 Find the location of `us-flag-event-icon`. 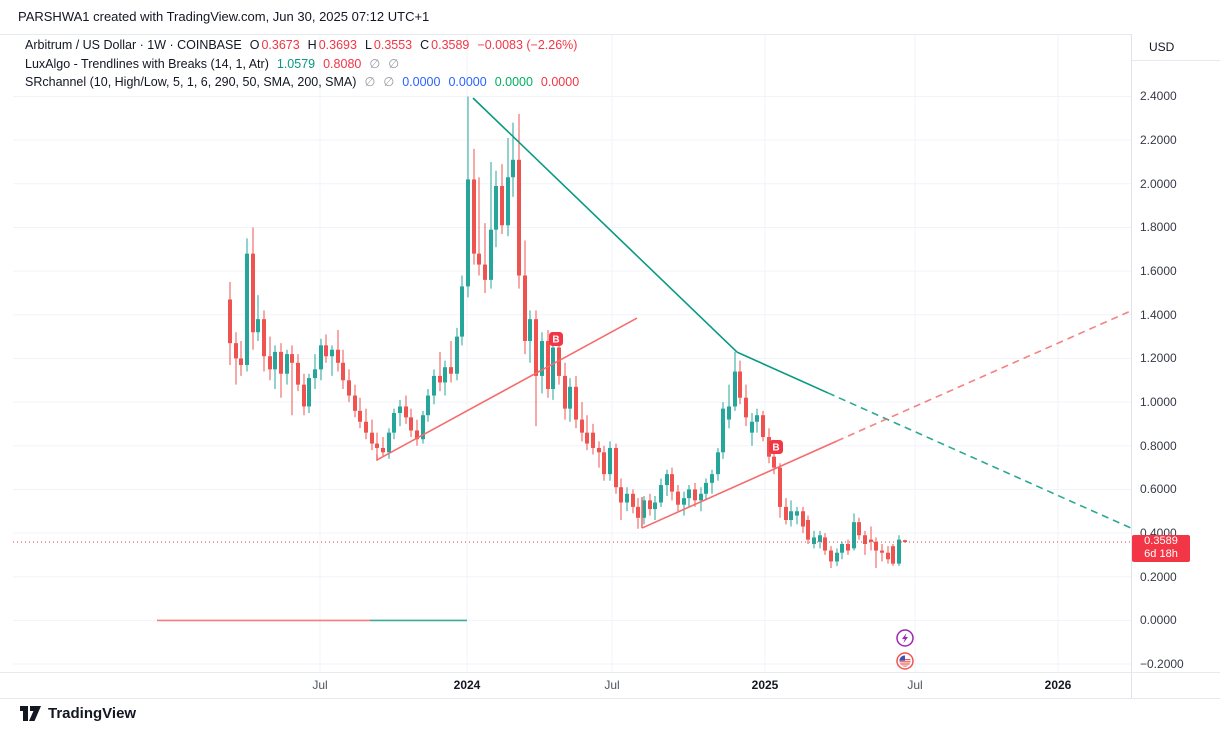

us-flag-event-icon is located at coordinates (905, 661).